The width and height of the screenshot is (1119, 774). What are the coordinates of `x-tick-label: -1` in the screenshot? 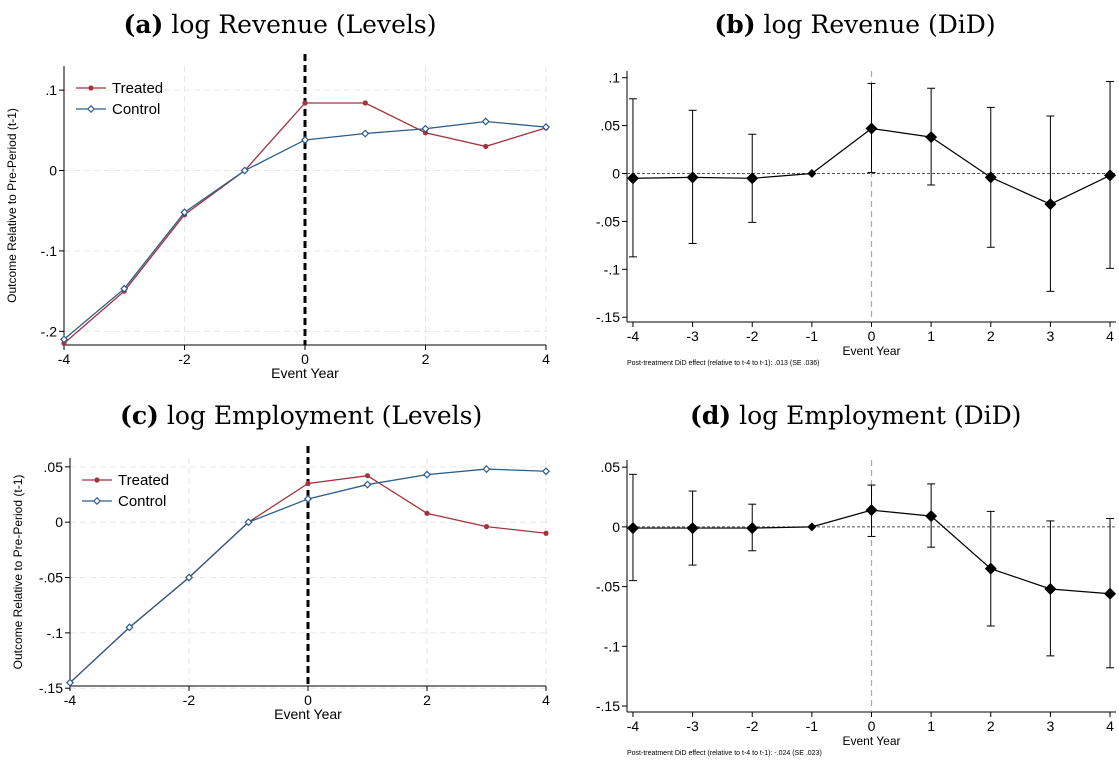 It's located at (812, 336).